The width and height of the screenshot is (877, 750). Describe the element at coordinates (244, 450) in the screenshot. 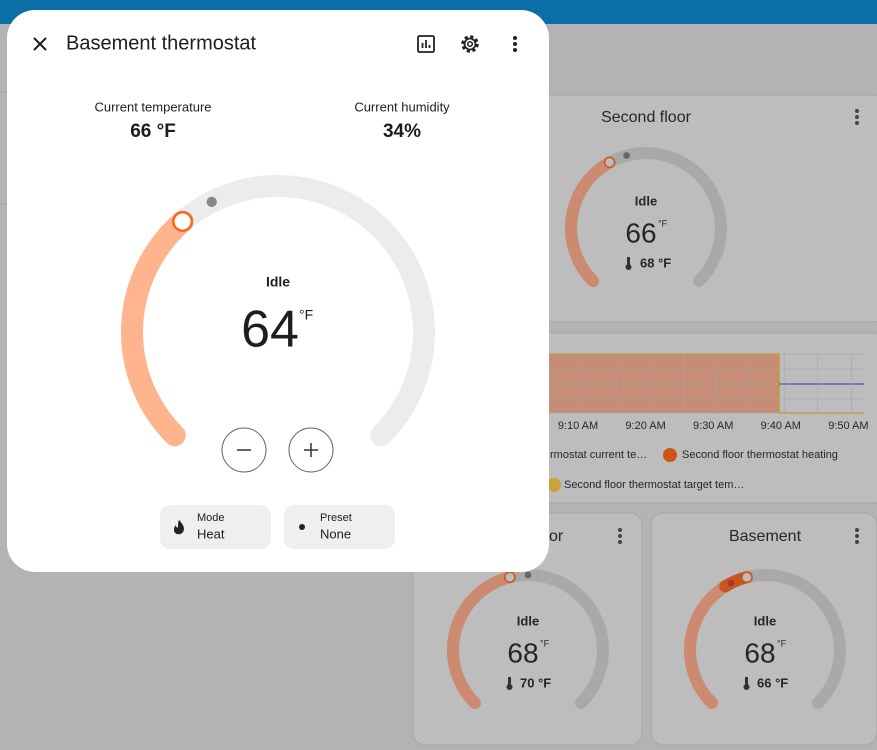

I see `decrease-button` at that location.